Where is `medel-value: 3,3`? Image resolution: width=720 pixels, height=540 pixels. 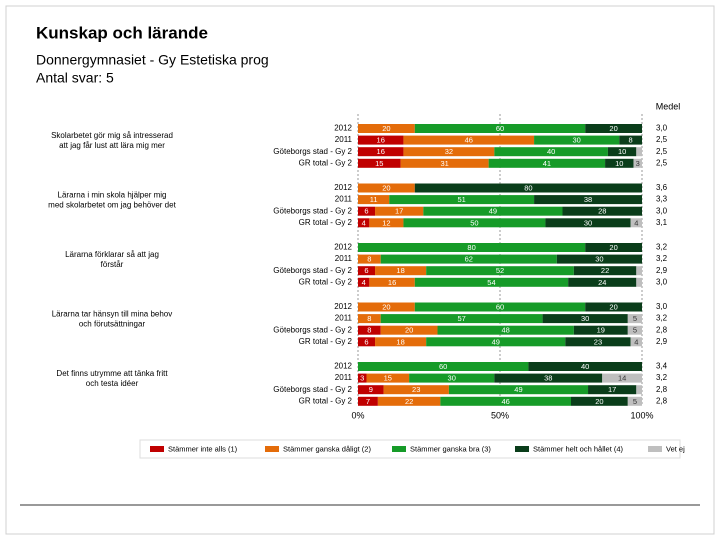 medel-value: 3,3 is located at coordinates (662, 199).